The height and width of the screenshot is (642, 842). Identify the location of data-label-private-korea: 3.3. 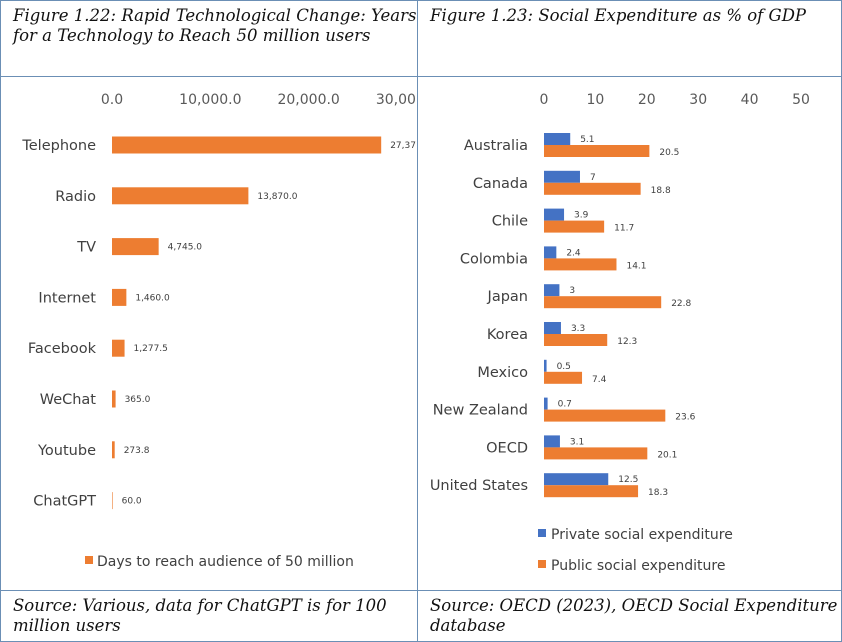
(578, 329).